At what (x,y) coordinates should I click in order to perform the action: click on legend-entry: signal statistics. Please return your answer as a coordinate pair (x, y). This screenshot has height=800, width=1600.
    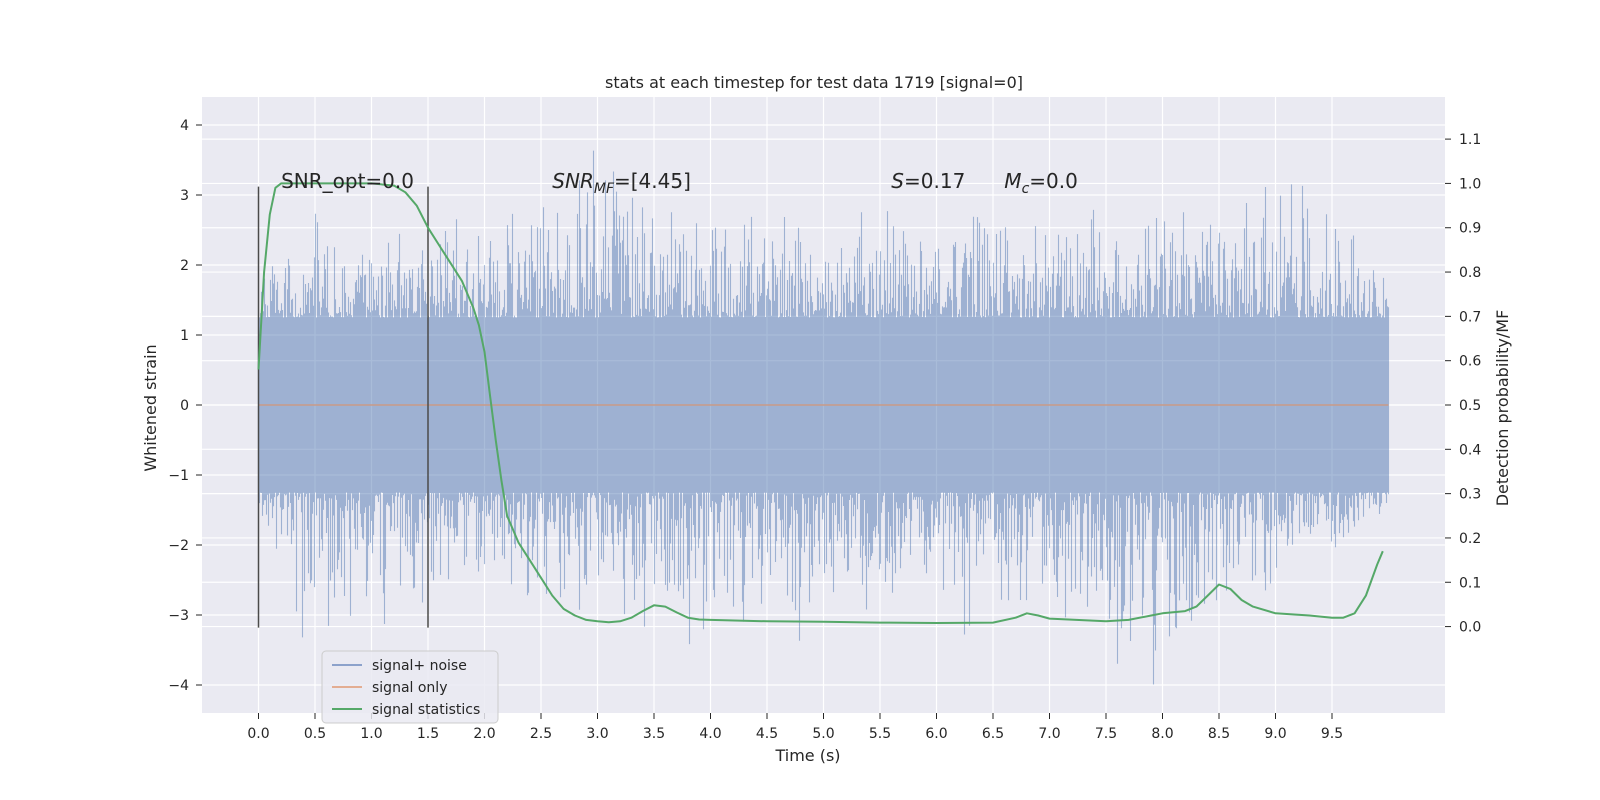
    Looking at the image, I should click on (426, 710).